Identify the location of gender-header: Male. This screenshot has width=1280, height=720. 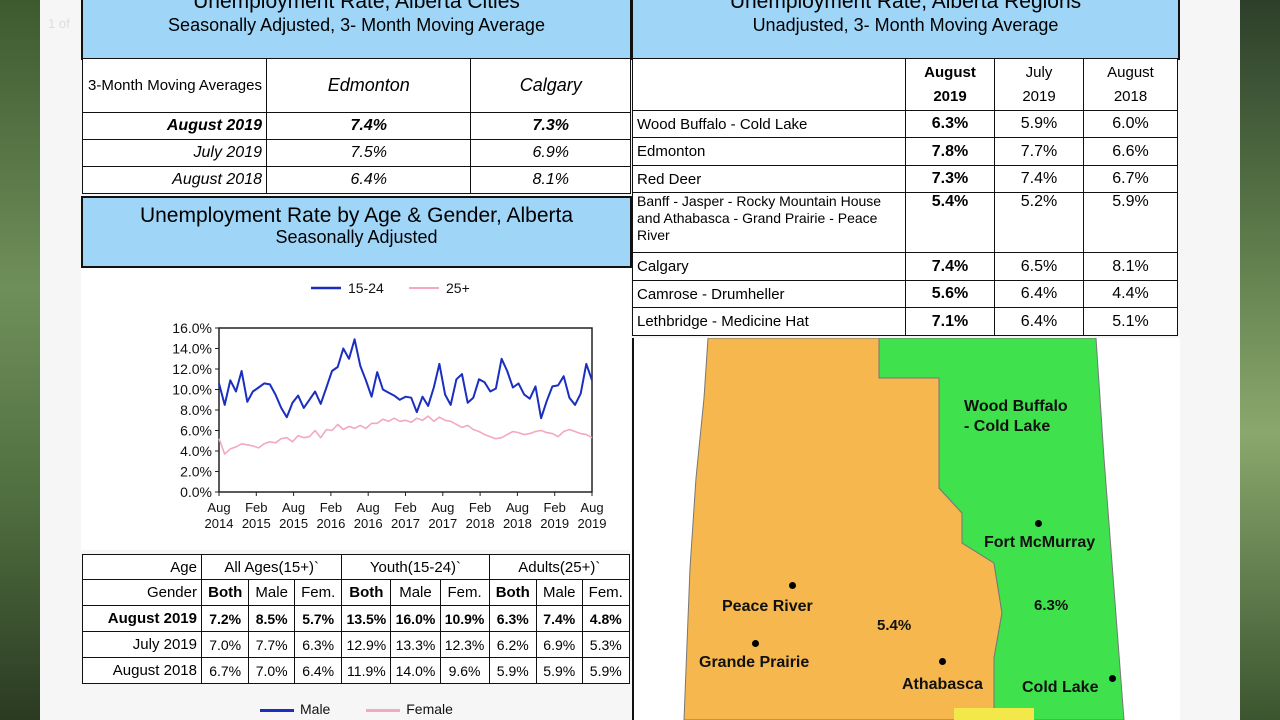
(271, 592).